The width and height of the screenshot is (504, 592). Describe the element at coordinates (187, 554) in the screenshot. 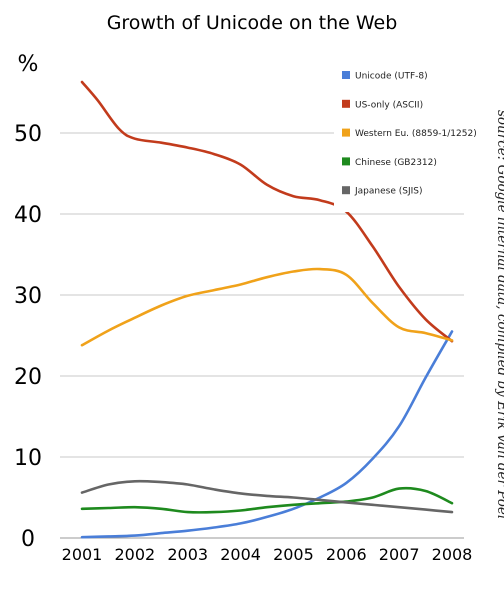

I see `x-tick-label: 2003` at that location.